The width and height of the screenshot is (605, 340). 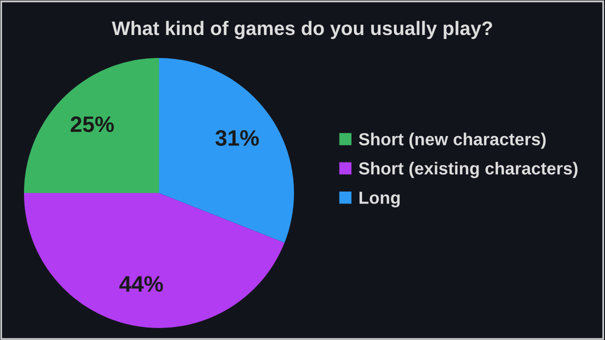 I want to click on data-label: 31%, so click(x=237, y=138).